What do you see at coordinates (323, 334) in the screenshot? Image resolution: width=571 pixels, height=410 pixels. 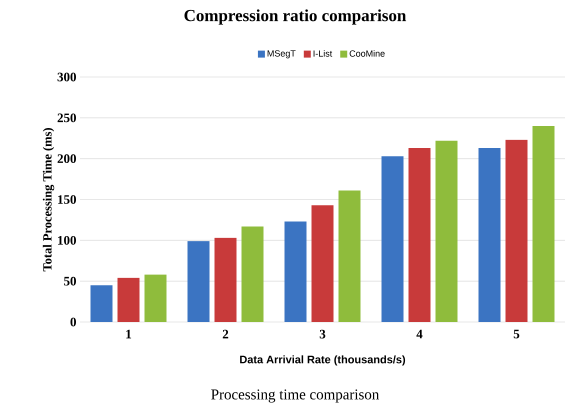 I see `x-tick-label: 3` at bounding box center [323, 334].